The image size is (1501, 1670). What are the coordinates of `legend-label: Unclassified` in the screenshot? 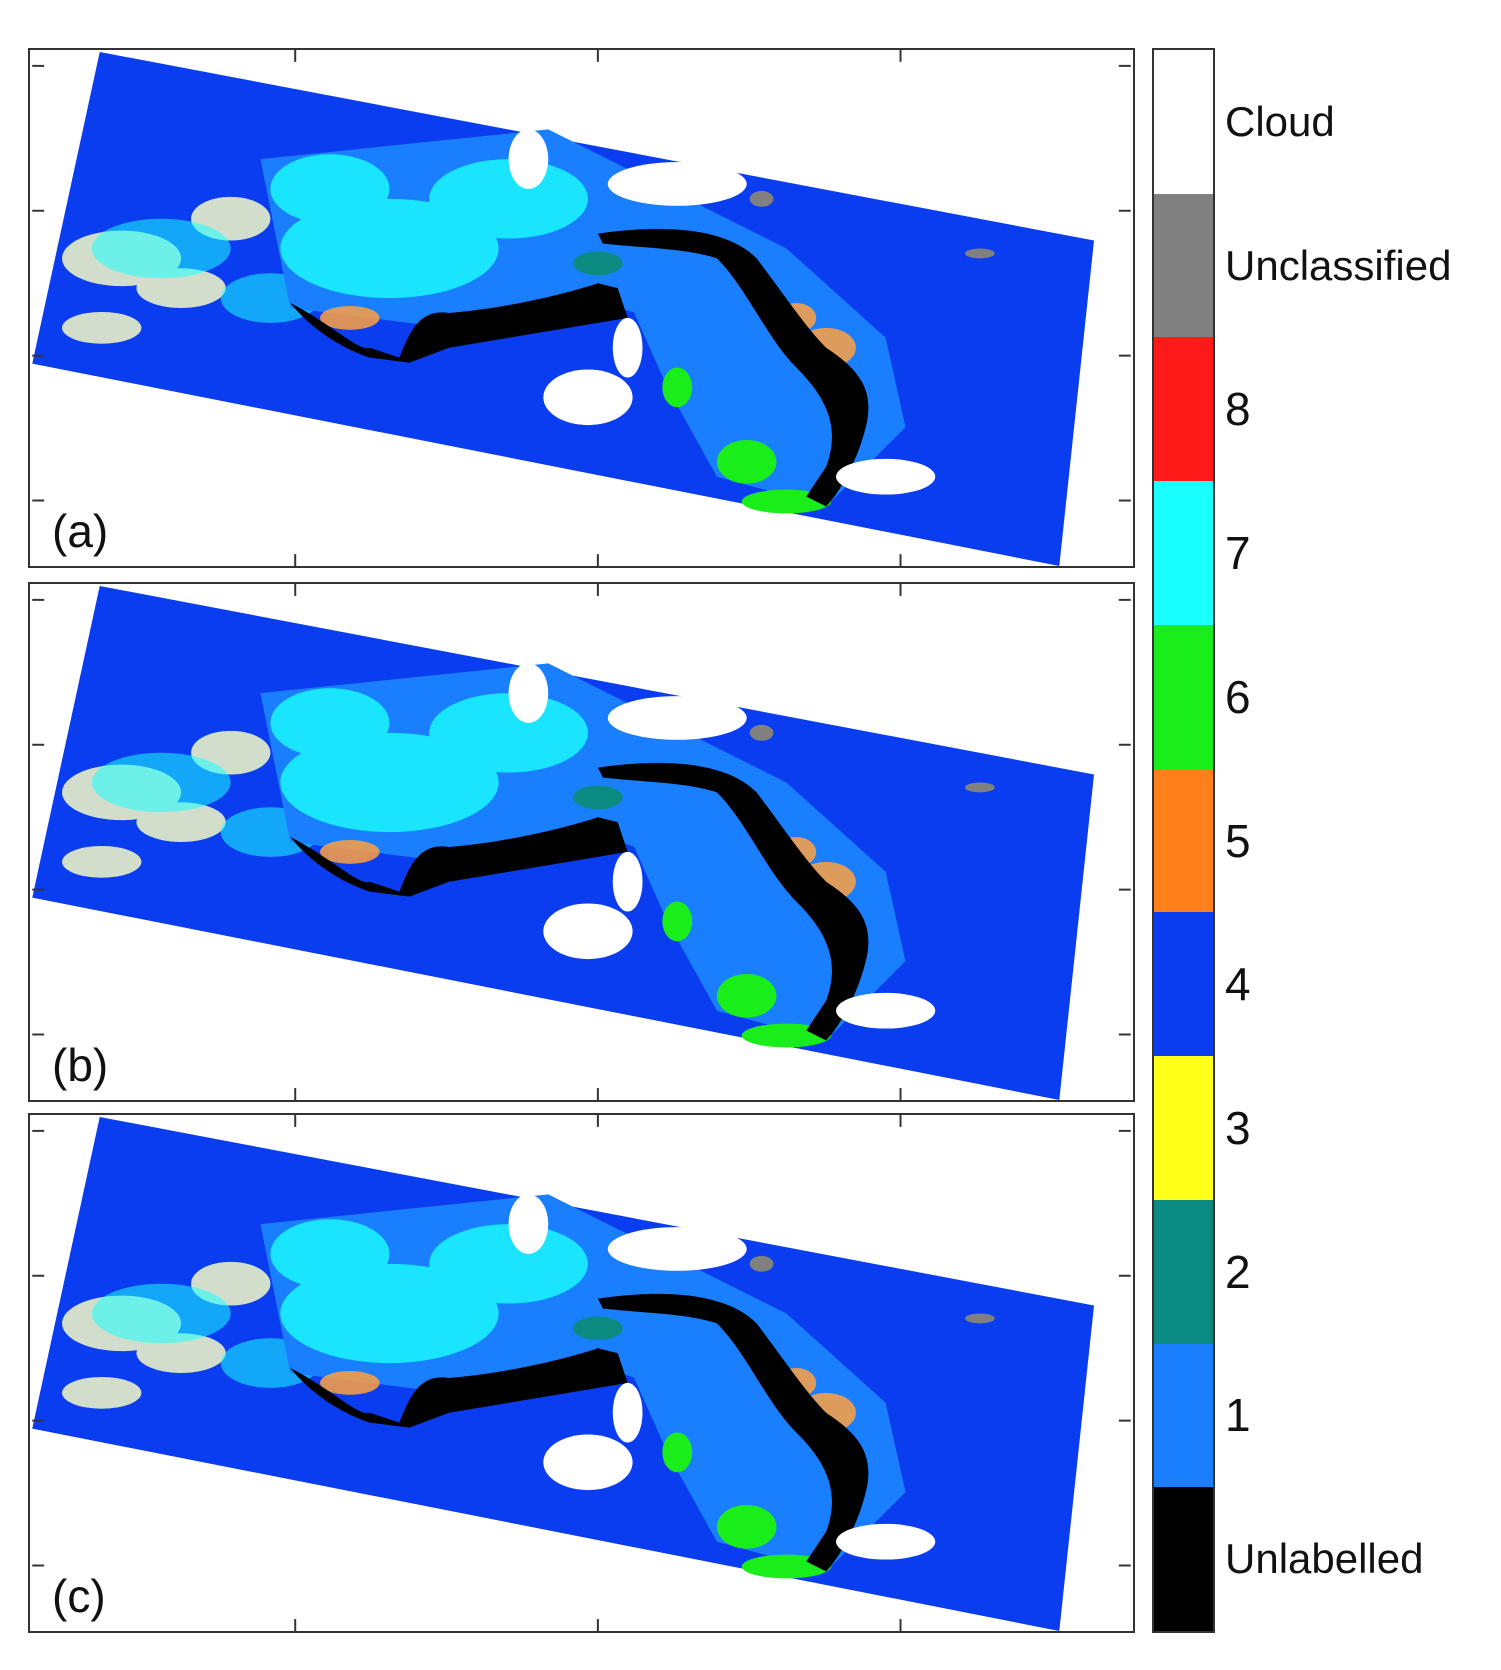 It's located at (1338, 265).